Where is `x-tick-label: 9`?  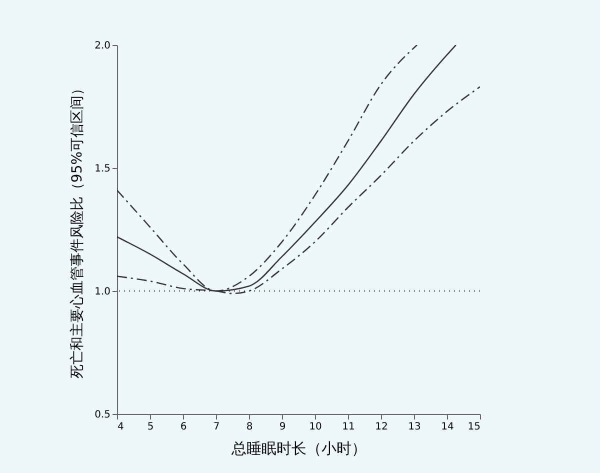
x-tick-label: 9 is located at coordinates (282, 427).